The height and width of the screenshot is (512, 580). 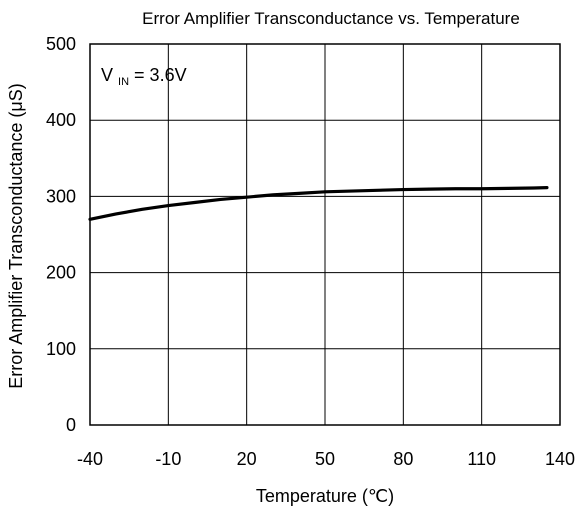 I want to click on x-axis-title: Temperature (℃), so click(x=325, y=496).